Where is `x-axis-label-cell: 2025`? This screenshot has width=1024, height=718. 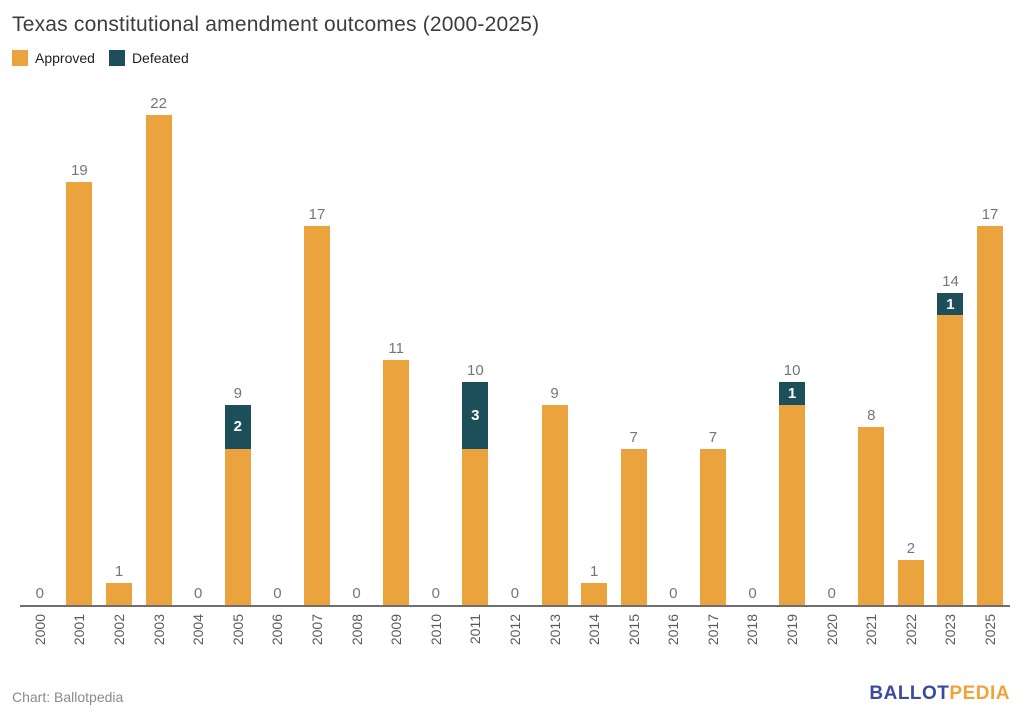 x-axis-label-cell: 2025 is located at coordinates (990, 632).